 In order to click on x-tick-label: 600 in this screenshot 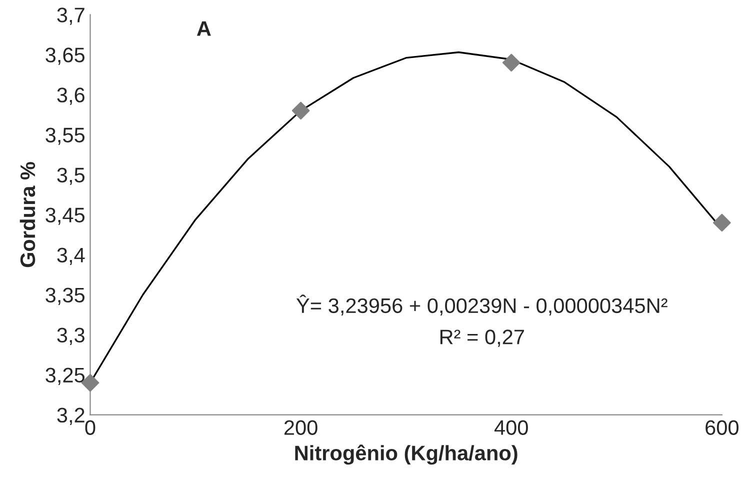, I will do `click(722, 427)`.